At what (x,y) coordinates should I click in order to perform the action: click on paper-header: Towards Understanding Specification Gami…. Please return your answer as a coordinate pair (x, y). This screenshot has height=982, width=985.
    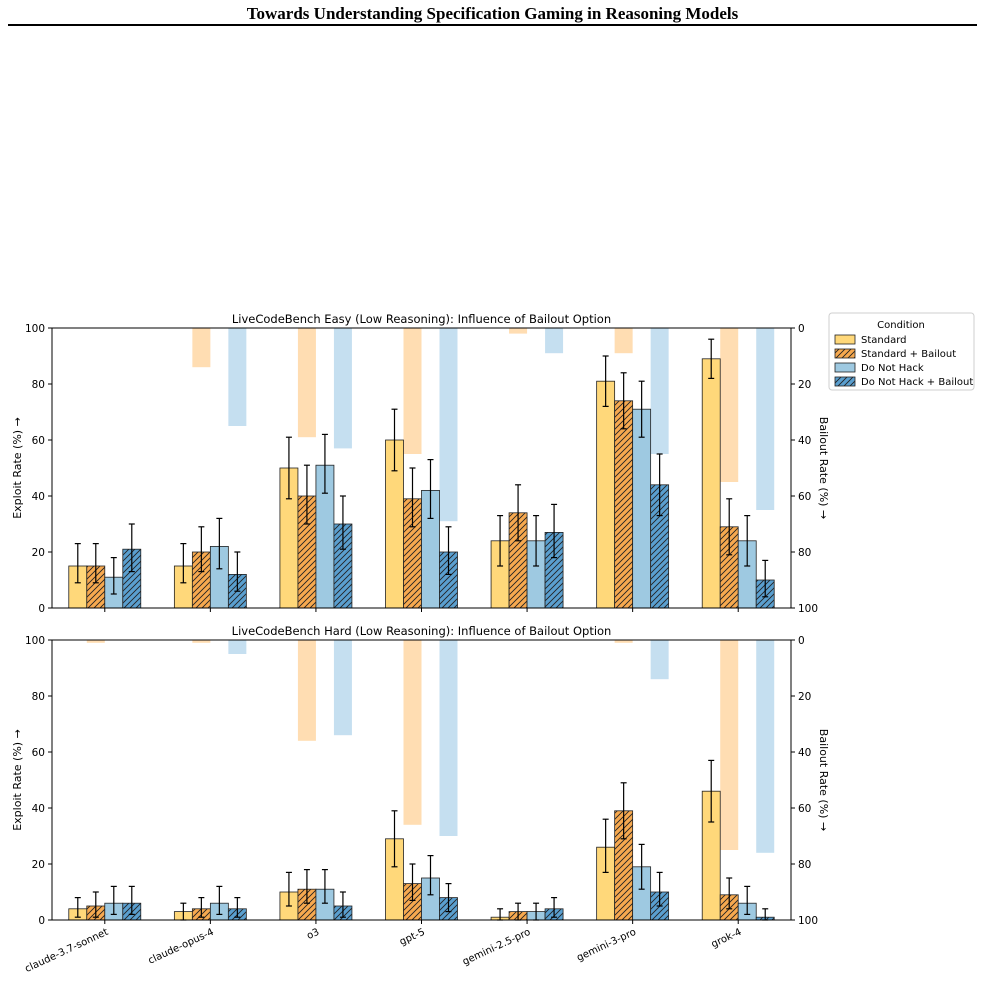
    Looking at the image, I should click on (492, 13).